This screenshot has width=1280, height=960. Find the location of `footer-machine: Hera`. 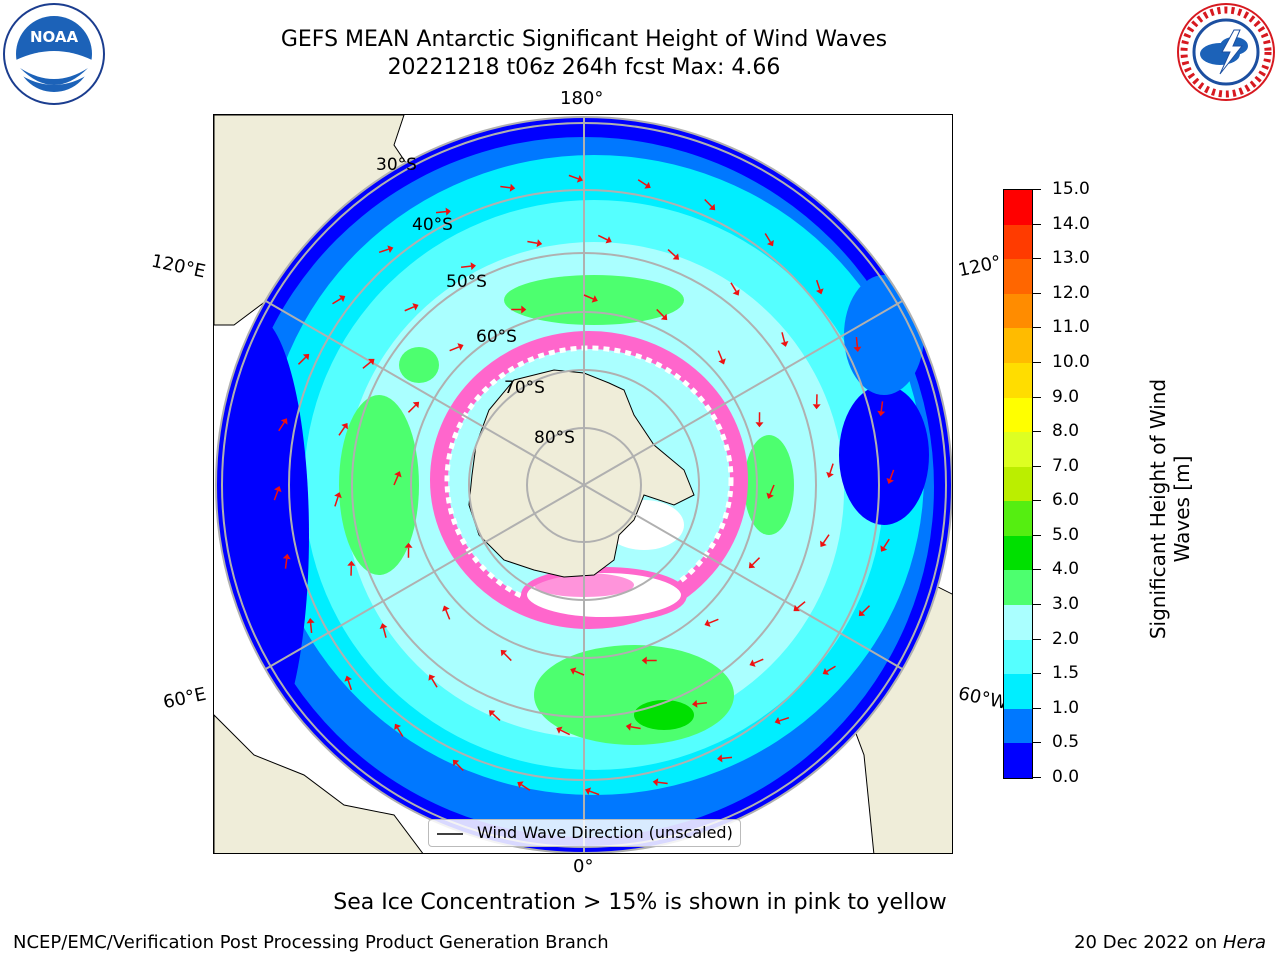

footer-machine: Hera is located at coordinates (1244, 942).